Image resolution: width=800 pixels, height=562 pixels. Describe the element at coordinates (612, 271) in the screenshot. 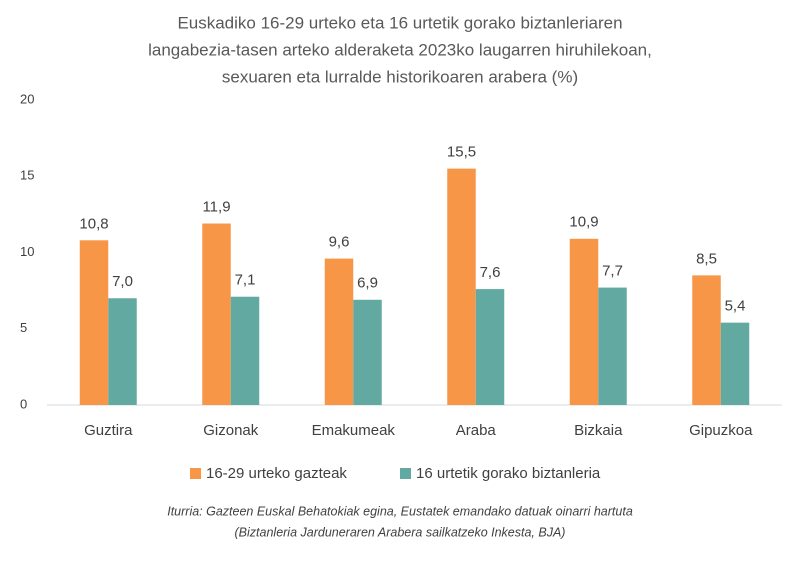

I see `value-label: 7,7` at that location.